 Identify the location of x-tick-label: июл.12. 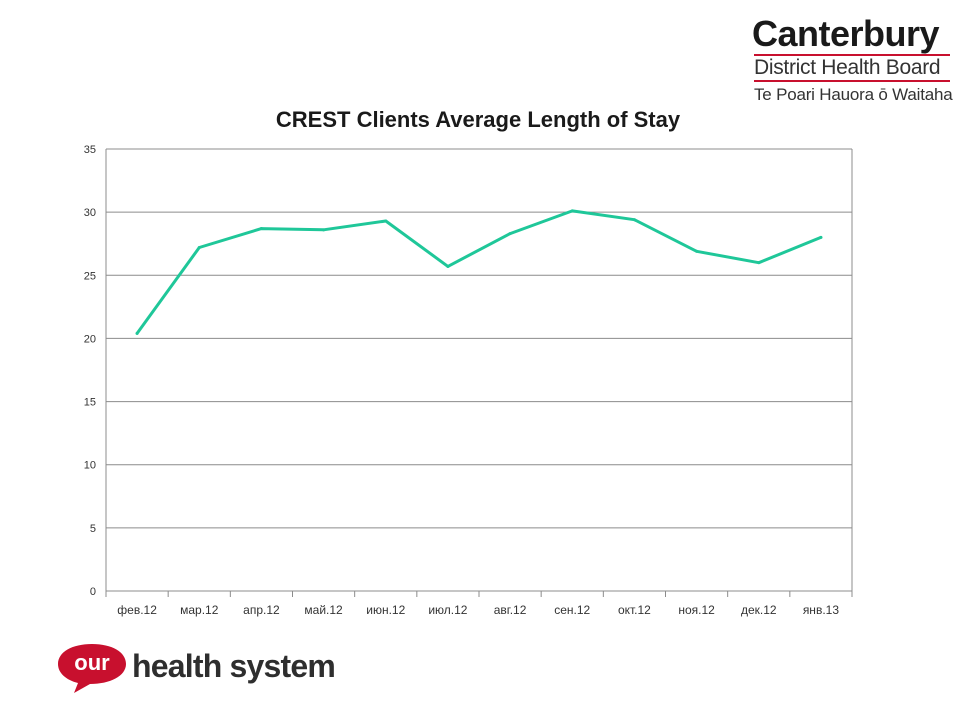
(447, 610).